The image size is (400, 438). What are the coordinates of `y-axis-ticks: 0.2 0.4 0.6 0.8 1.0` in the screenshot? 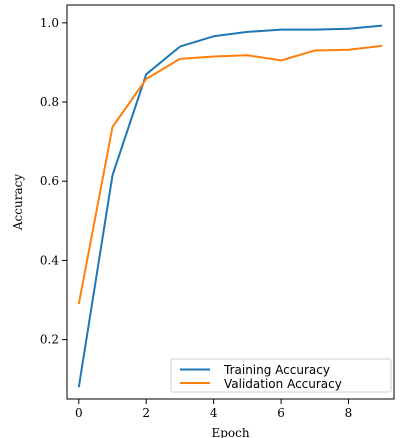 It's located at (53, 181).